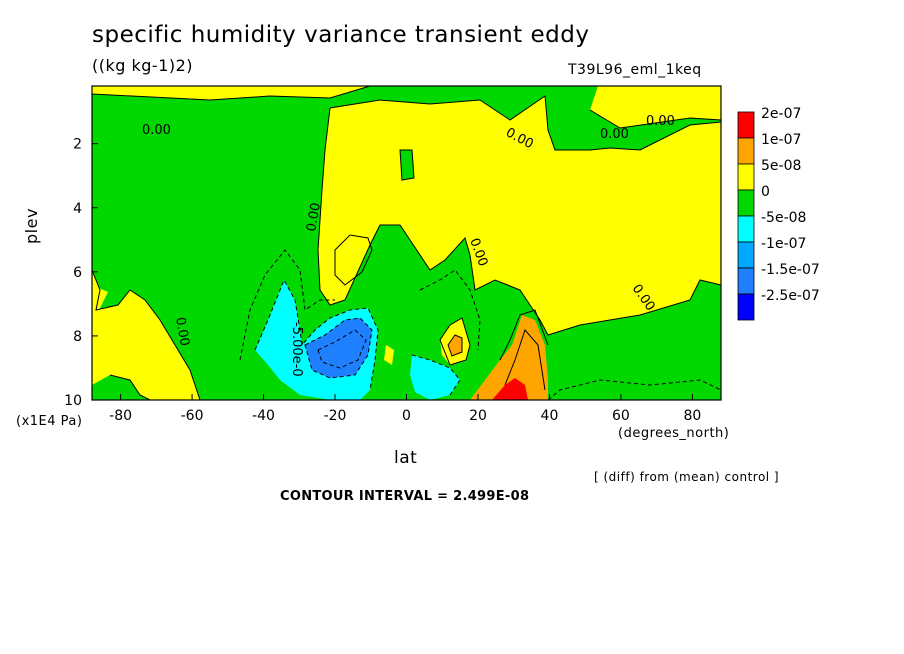  I want to click on left-edge-positive, so click(100, 298).